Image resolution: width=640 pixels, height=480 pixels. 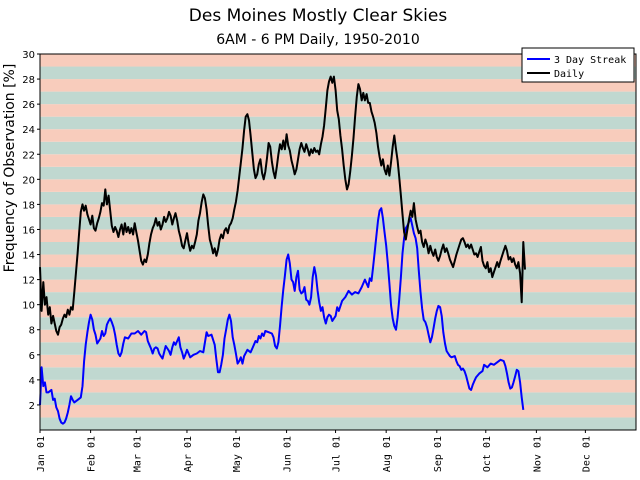 What do you see at coordinates (590, 60) in the screenshot?
I see `legend-label-3-day-streak: 3 Day Streak` at bounding box center [590, 60].